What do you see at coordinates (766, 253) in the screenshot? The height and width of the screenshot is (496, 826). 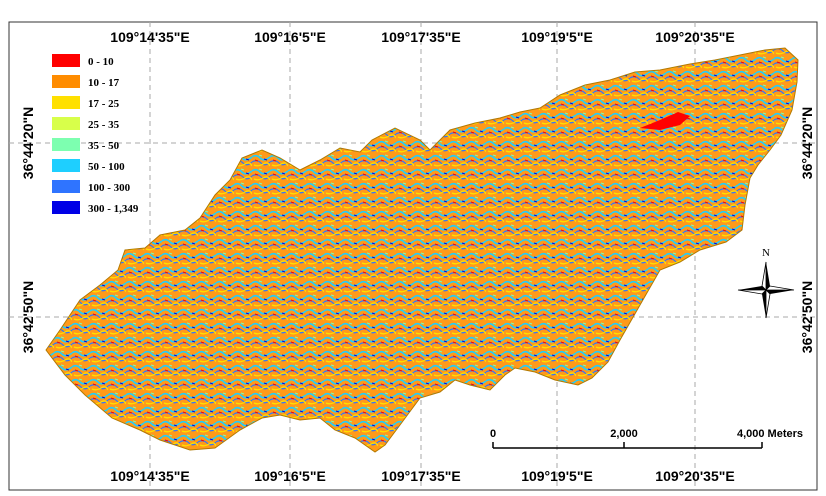 I see `north-label: N` at bounding box center [766, 253].